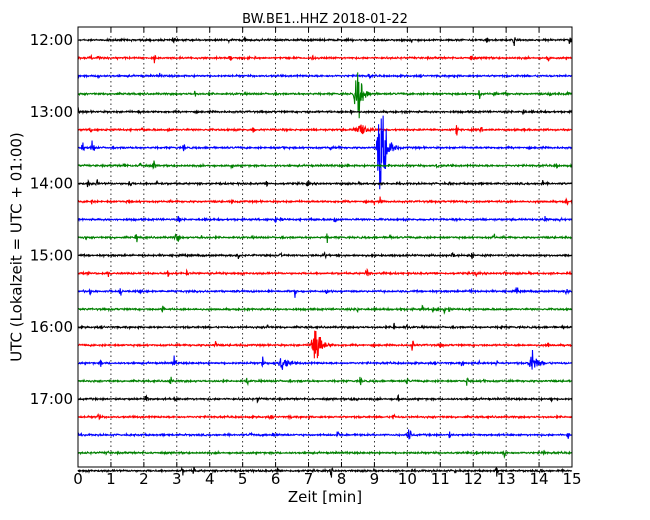 This screenshot has width=650, height=520. Describe the element at coordinates (51, 399) in the screenshot. I see `y-tick-label: 17:00` at that location.